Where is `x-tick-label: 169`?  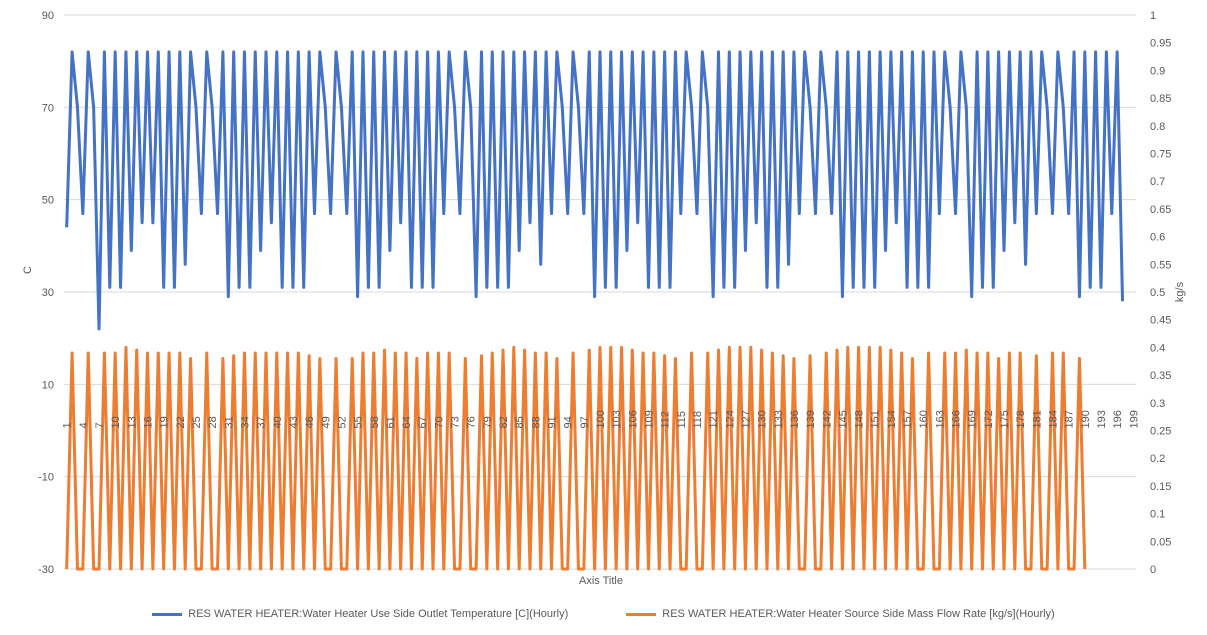 x-tick-label: 169 is located at coordinates (973, 419).